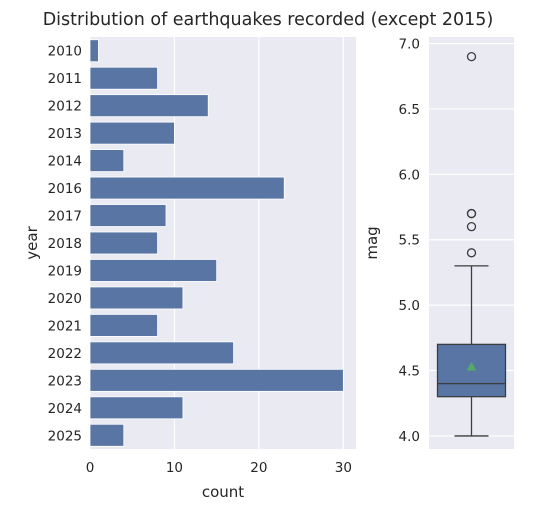 Image resolution: width=536 pixels, height=511 pixels. I want to click on box-plot-marks, so click(471, 244).